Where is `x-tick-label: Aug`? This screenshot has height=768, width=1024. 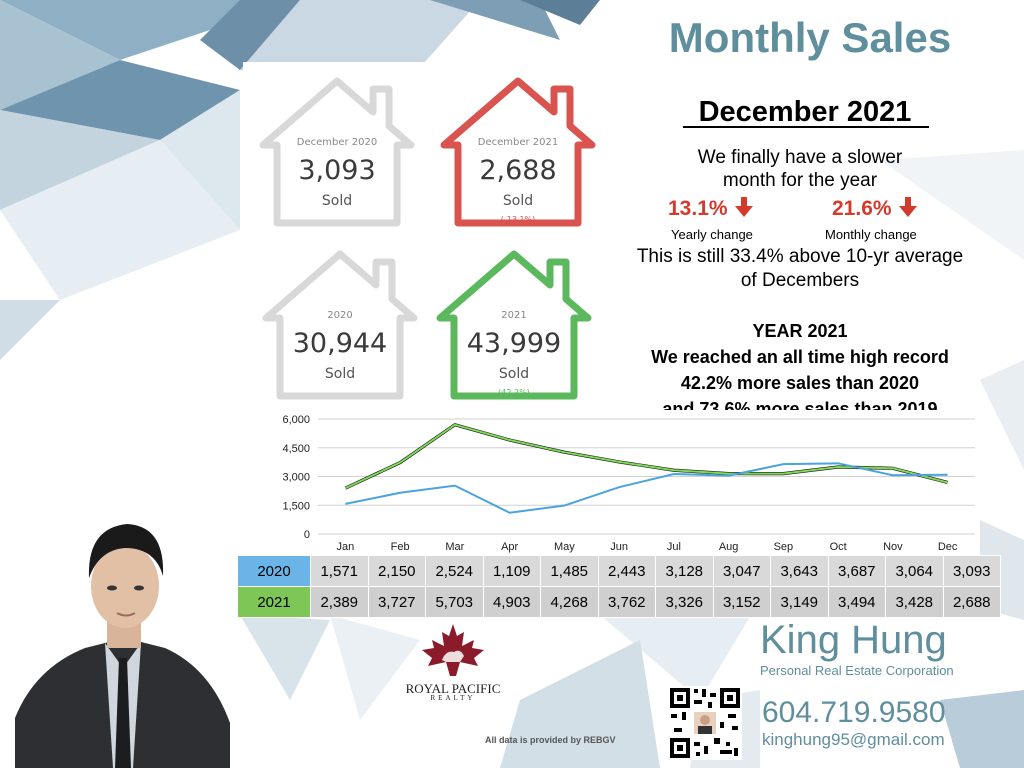 x-tick-label: Aug is located at coordinates (729, 547).